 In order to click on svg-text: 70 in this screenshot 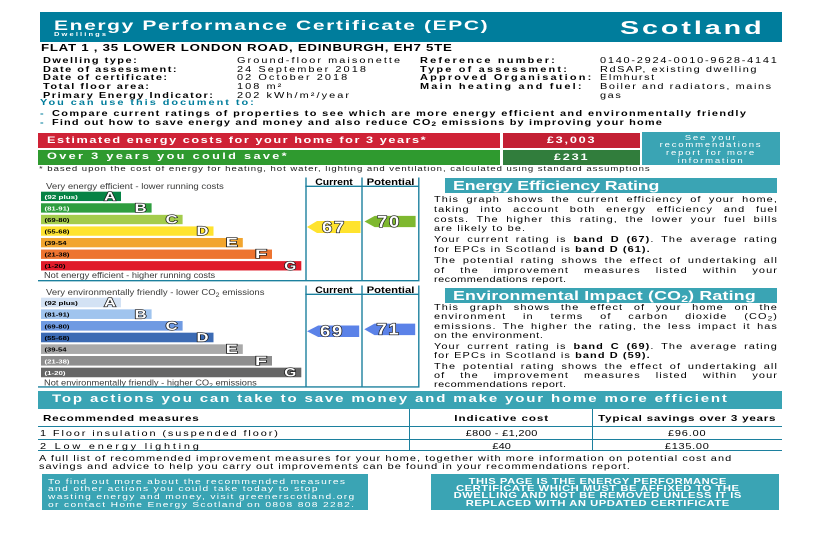, I will do `click(389, 222)`.